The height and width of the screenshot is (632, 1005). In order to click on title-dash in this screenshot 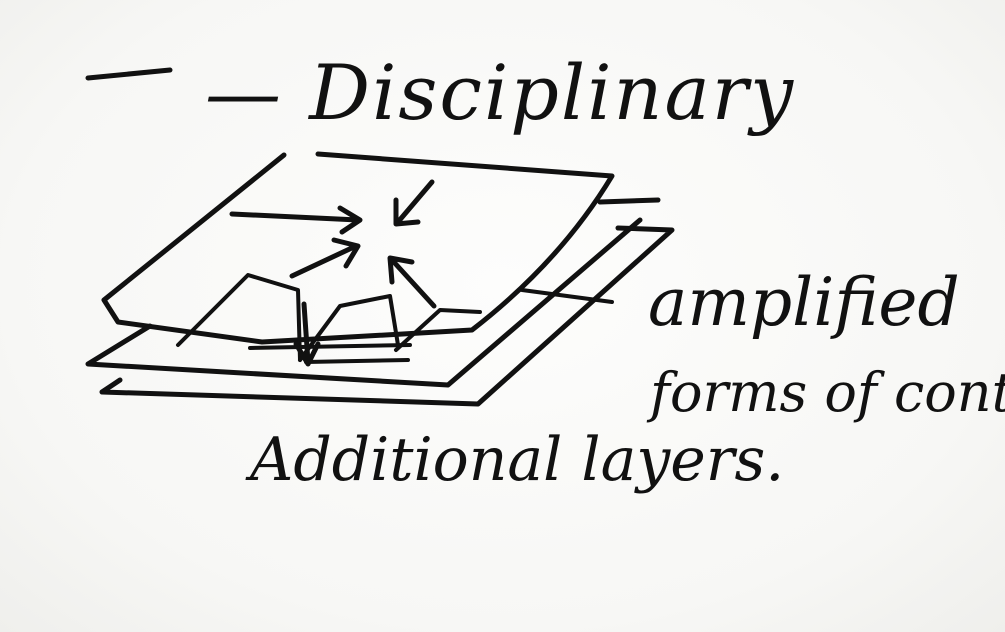, I will do `click(129, 74)`.